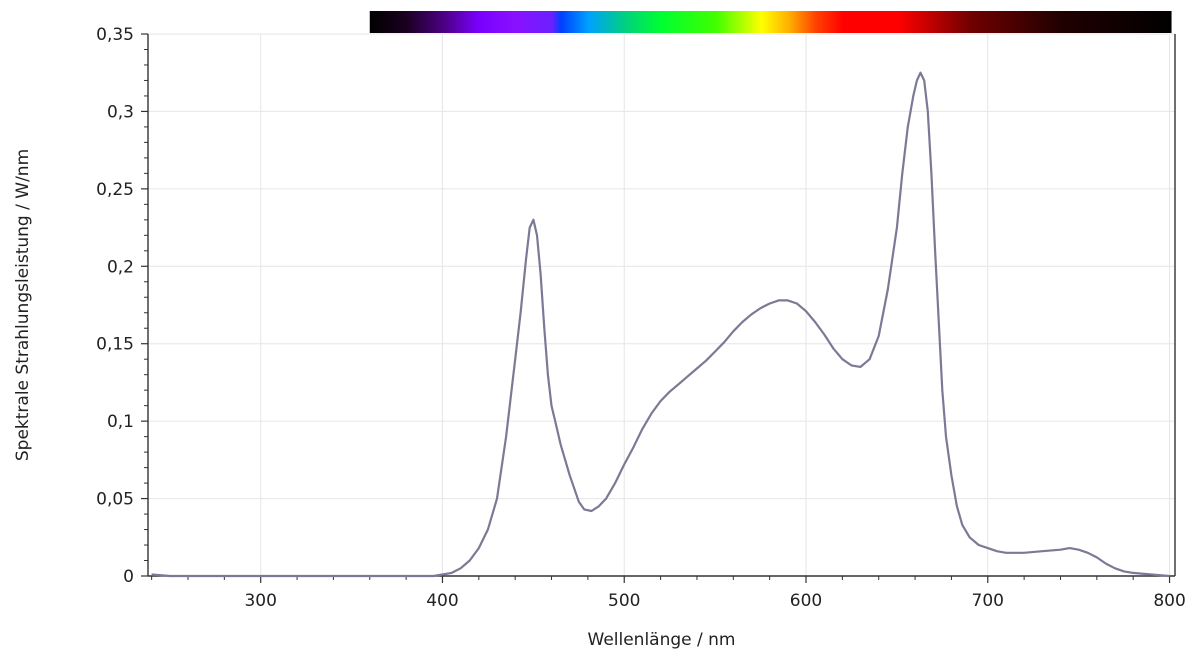  I want to click on x-tick-label: 700, so click(988, 601).